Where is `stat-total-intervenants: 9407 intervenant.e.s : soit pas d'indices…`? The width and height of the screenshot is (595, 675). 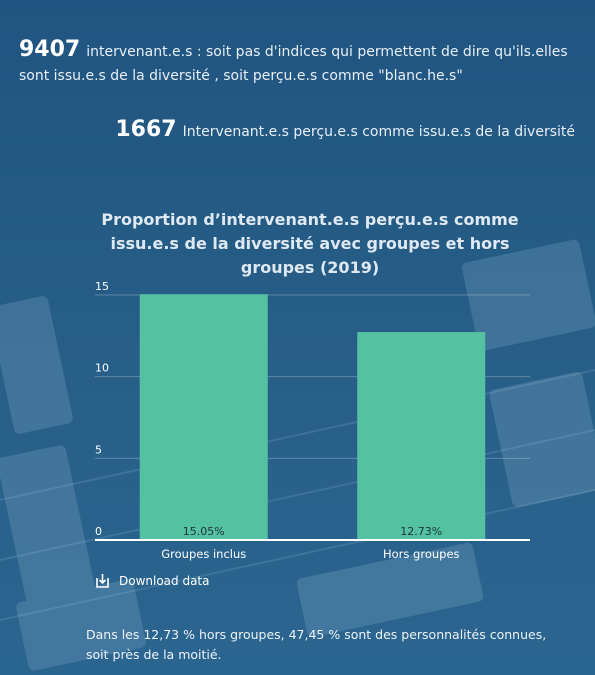 stat-total-intervenants: 9407 intervenant.e.s : soit pas d'indices… is located at coordinates (299, 63).